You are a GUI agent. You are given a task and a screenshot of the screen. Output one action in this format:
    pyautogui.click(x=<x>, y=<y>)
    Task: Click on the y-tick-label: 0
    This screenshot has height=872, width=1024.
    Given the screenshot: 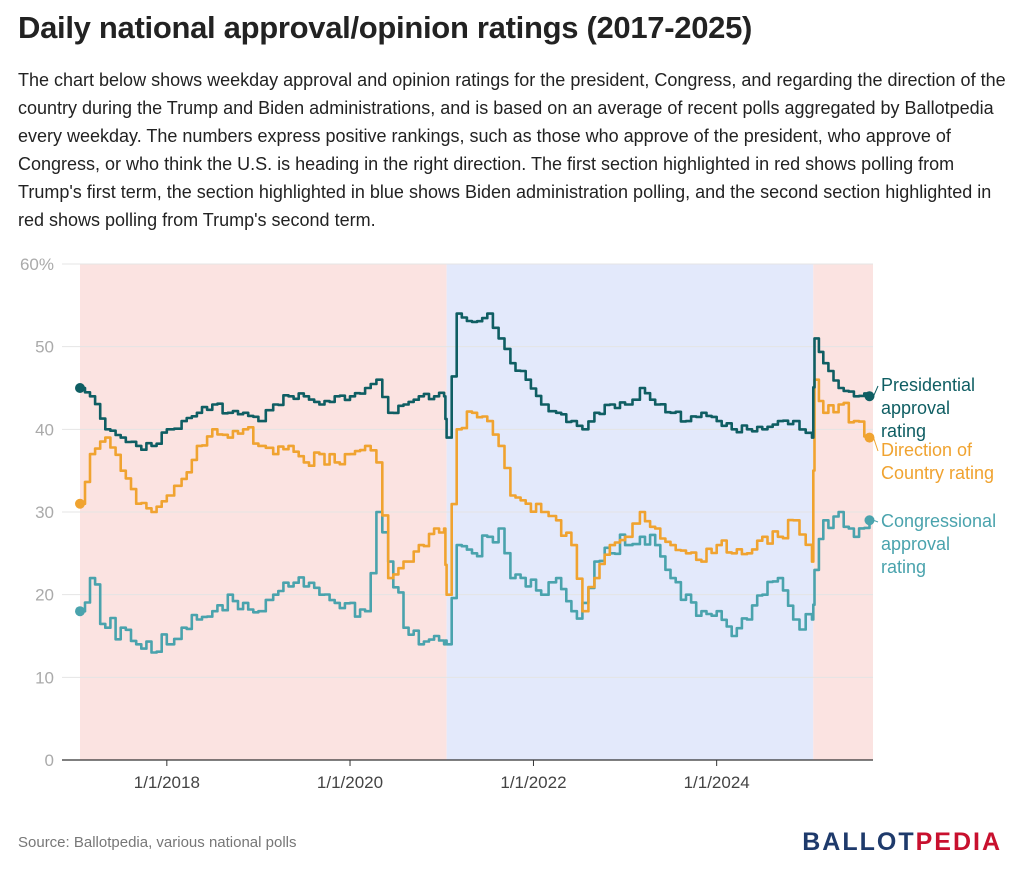 What is the action you would take?
    pyautogui.click(x=49, y=760)
    